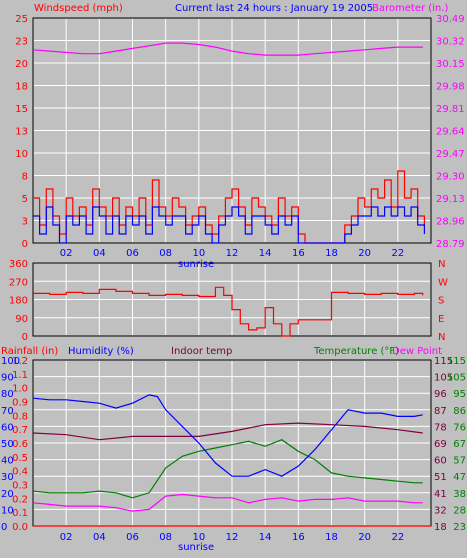 Image resolution: width=467 pixels, height=558 pixels. What do you see at coordinates (450, 222) in the screenshot?
I see `barometer-tick-label: 28.96` at bounding box center [450, 222].